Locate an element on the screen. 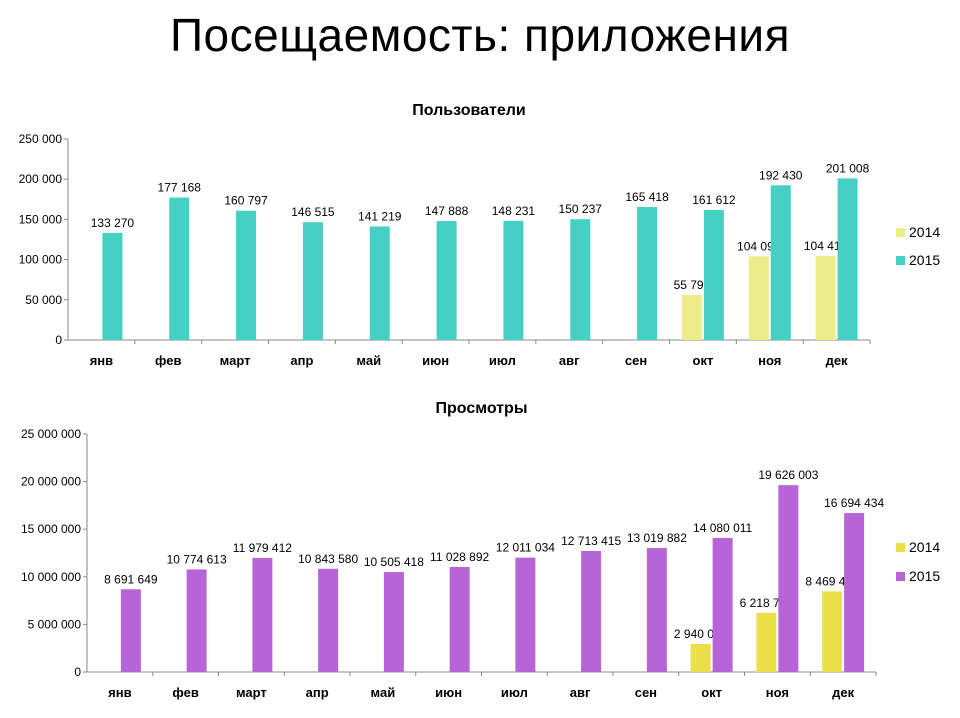  users-data-label-2014: 55 796 is located at coordinates (692, 285).